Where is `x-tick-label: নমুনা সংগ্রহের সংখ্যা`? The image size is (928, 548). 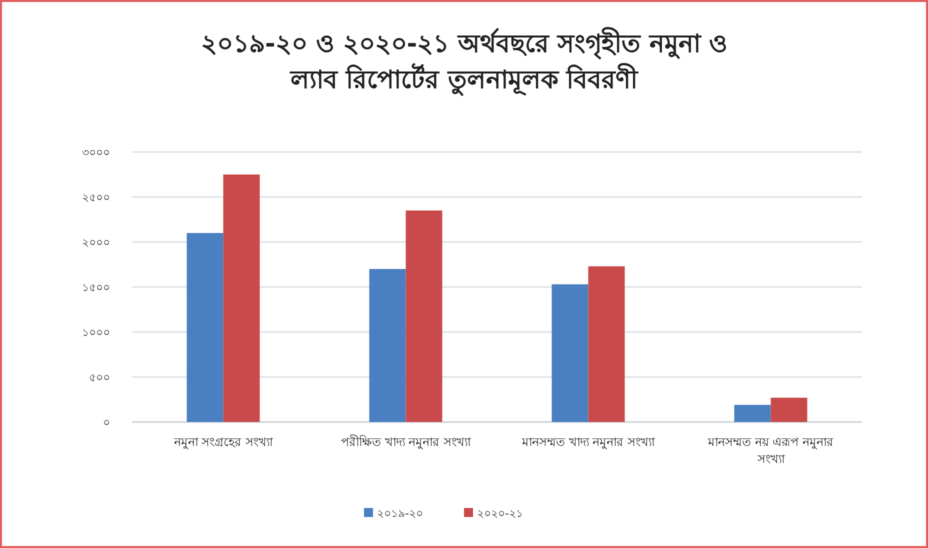
x-tick-label: নমুনা সংগ্রহের সংখ্যা is located at coordinates (223, 442).